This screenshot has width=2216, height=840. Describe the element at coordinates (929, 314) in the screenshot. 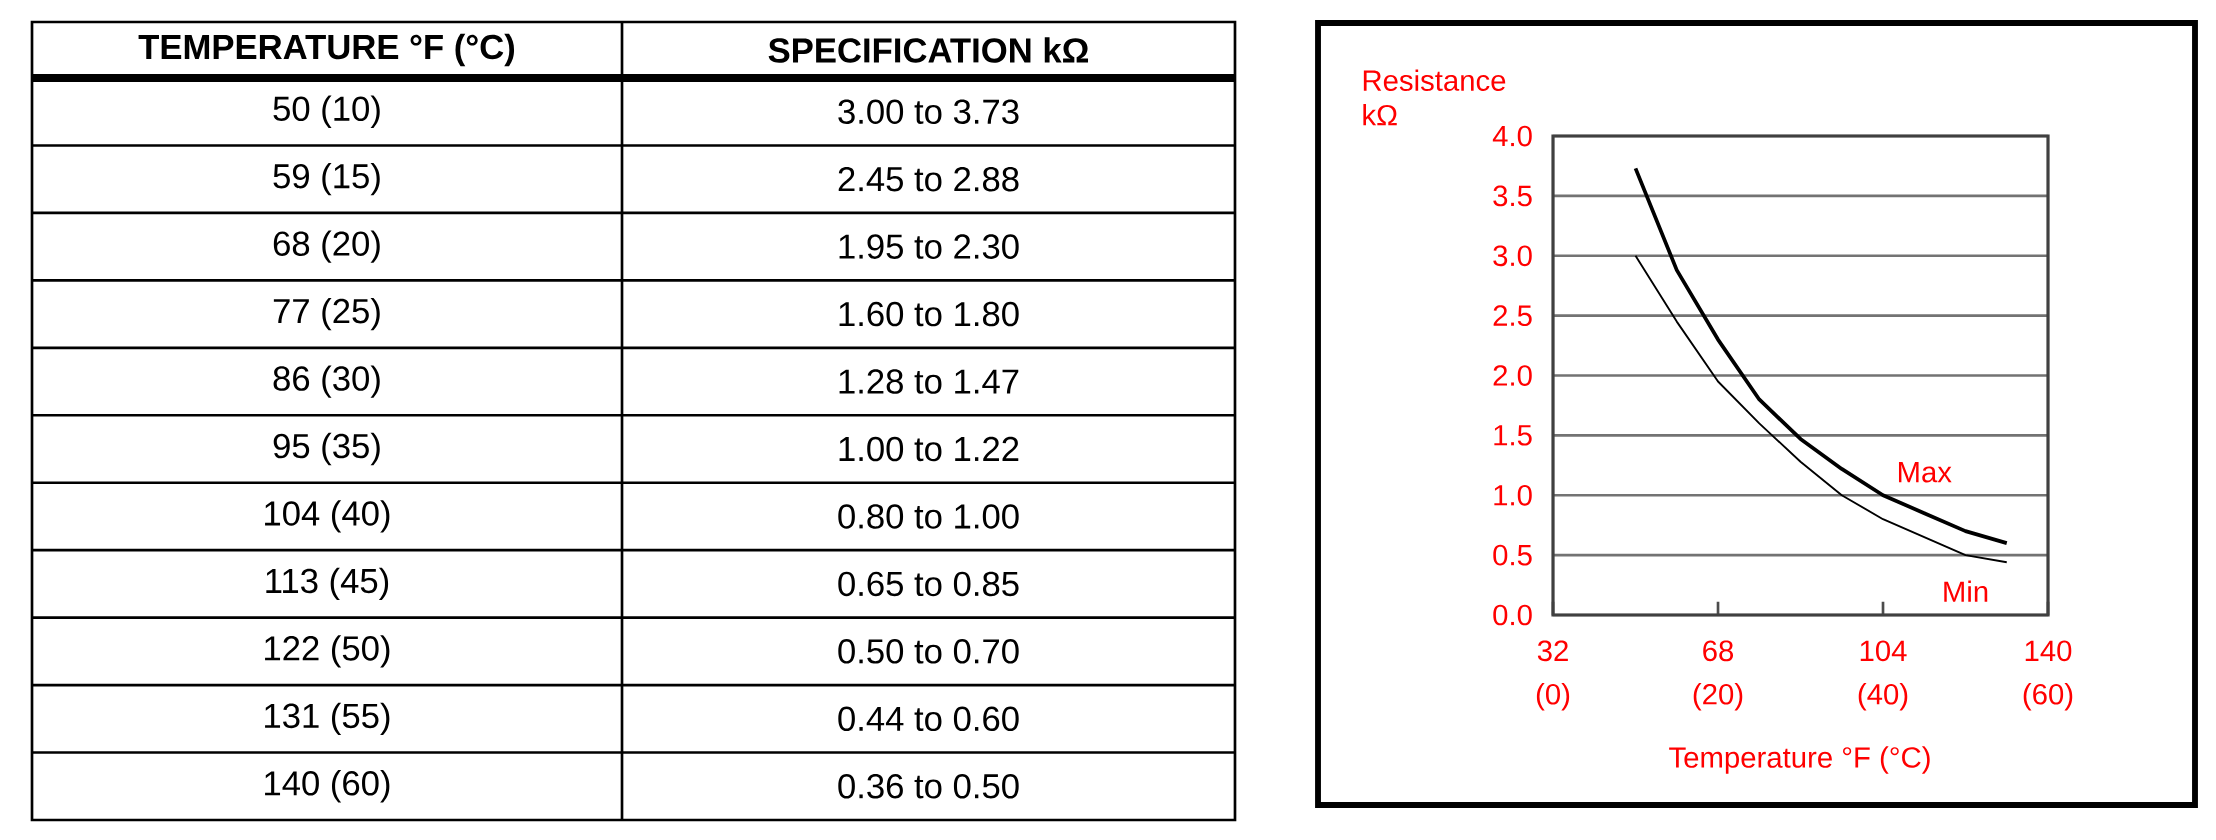

I see `text: 1.60 to 1.80` at that location.